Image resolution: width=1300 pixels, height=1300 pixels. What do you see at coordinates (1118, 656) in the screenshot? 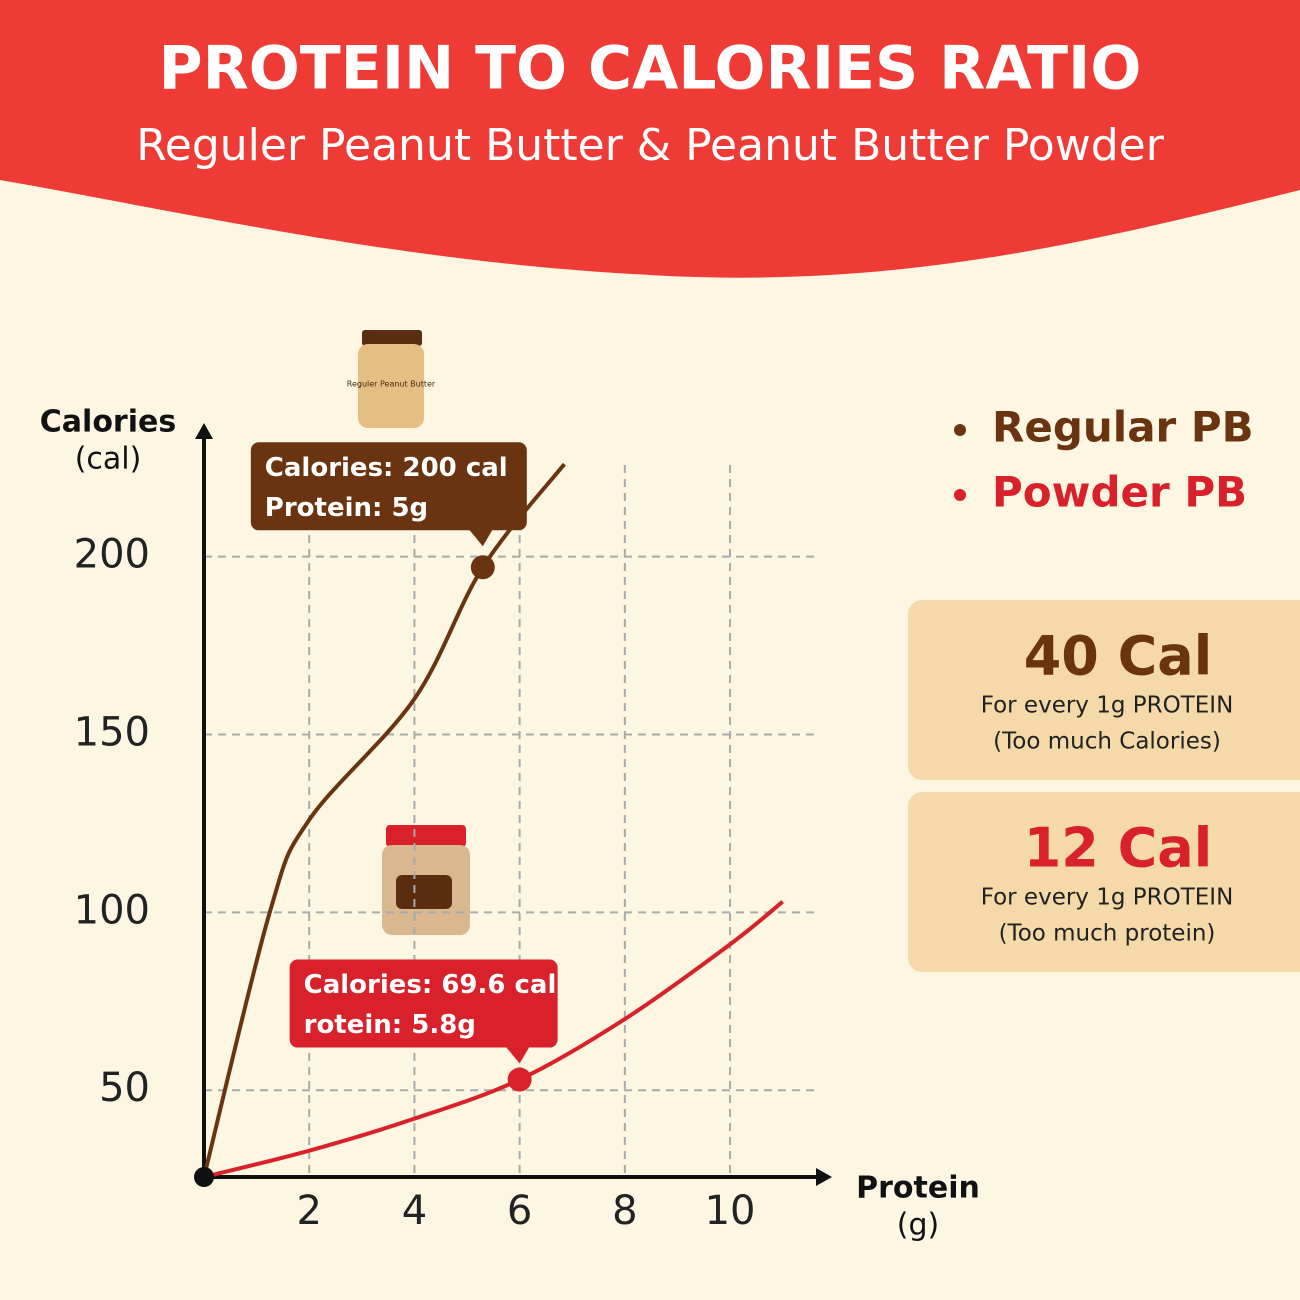
I see `info-headline: 40 Cal` at bounding box center [1118, 656].